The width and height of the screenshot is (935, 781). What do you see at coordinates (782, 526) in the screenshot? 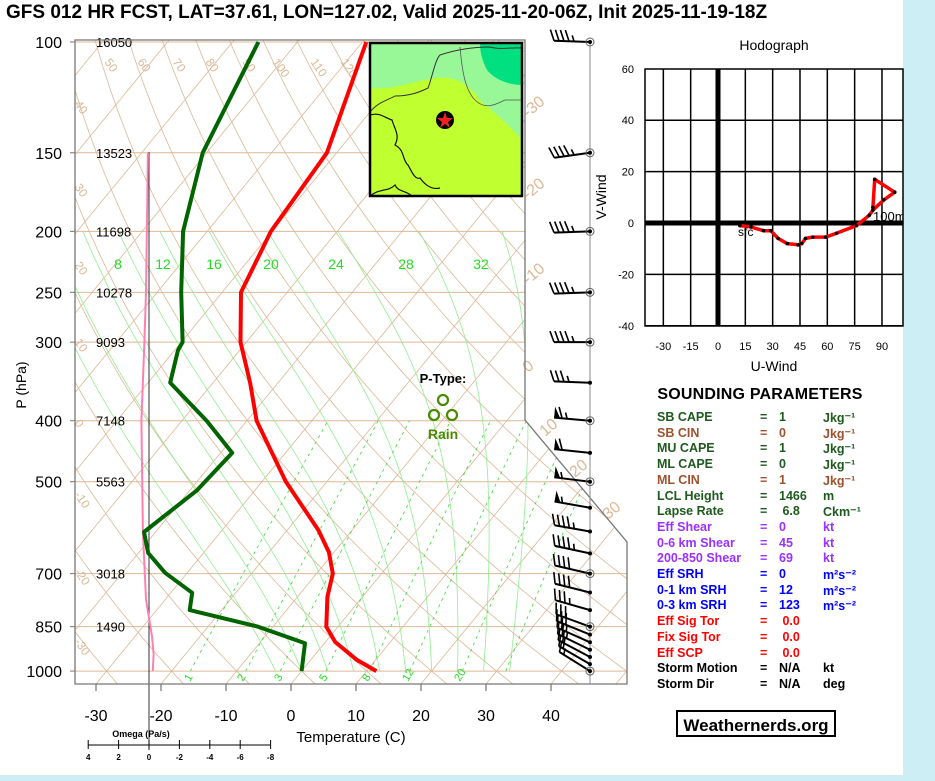
I see `param-value: 0` at bounding box center [782, 526].